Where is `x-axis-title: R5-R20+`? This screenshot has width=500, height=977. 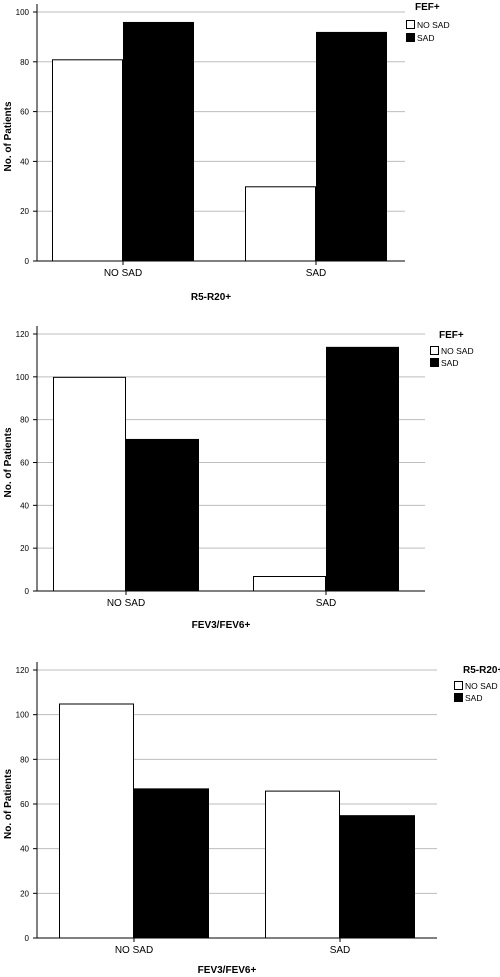
x-axis-title: R5-R20+ is located at coordinates (211, 297).